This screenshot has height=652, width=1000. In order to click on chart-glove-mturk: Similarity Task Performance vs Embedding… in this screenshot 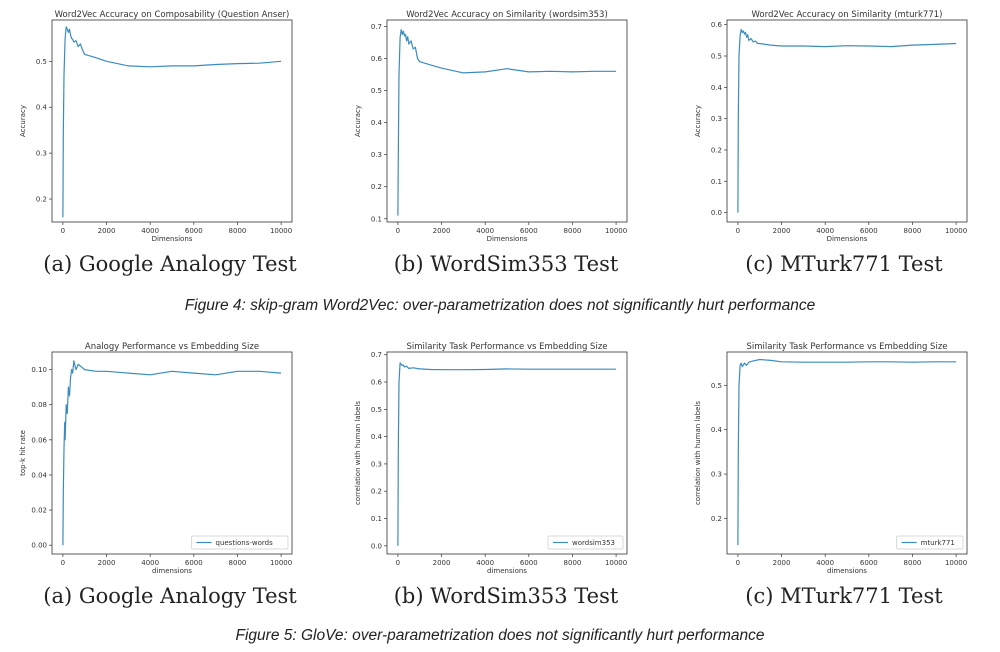, I will do `click(831, 458)`.